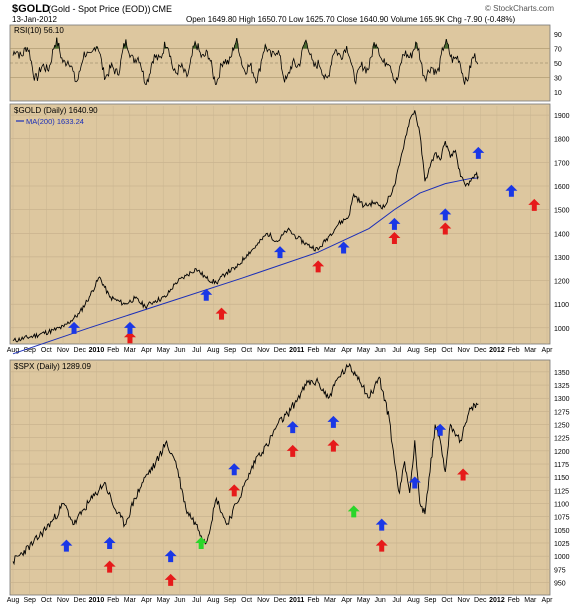 The image size is (583, 610). What do you see at coordinates (34, 19) in the screenshot?
I see `header-date: 13-Jan-2012` at bounding box center [34, 19].